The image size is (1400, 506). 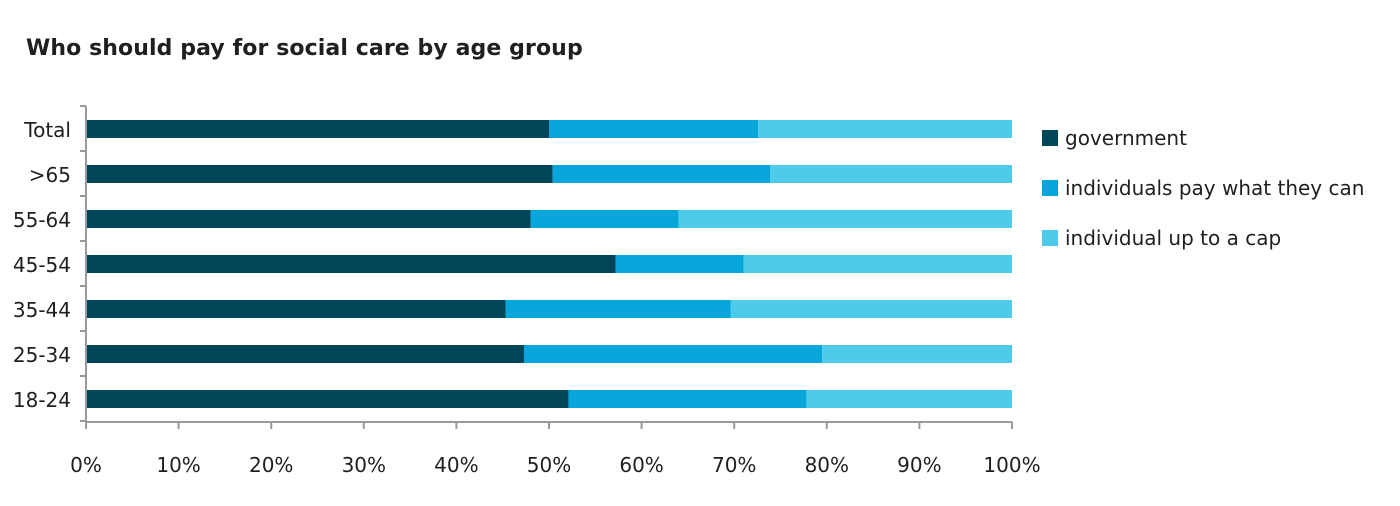 I want to click on x-tick-label: 30%, so click(x=364, y=465).